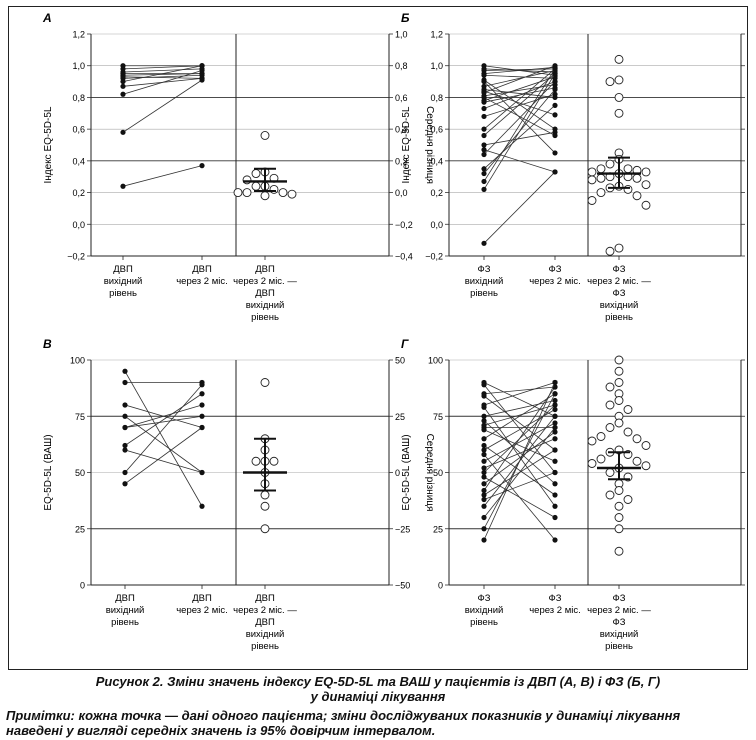 The height and width of the screenshot is (740, 756). I want to click on x-tick-label-a: ДВП, so click(265, 269).